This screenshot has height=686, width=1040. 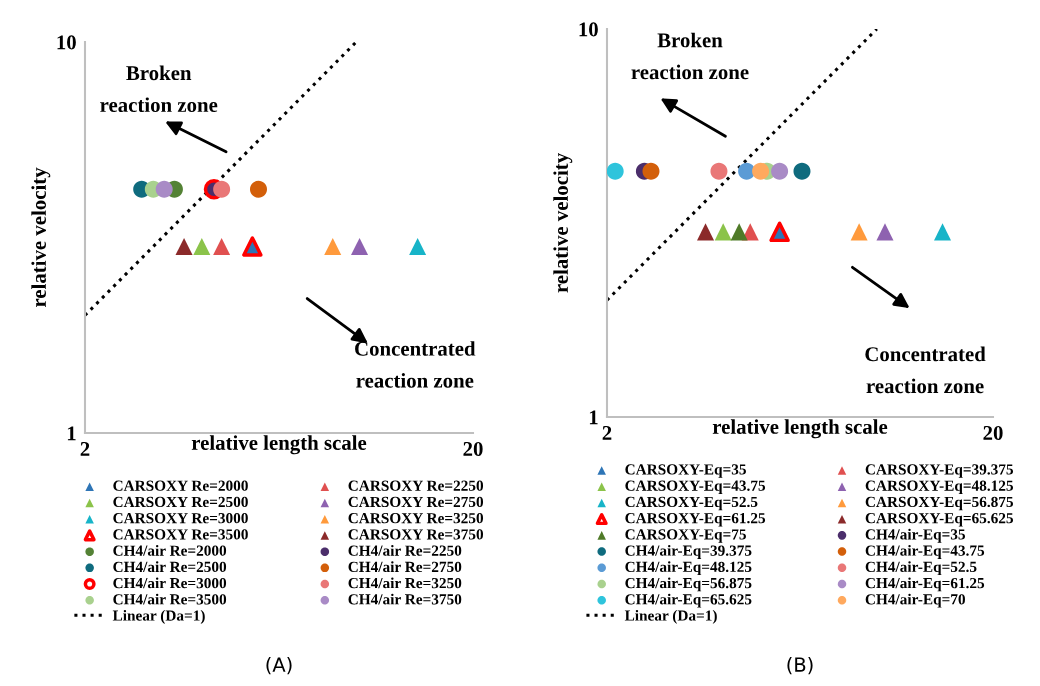 I want to click on legend-label: CARSOXY Re=3000, so click(x=180, y=518).